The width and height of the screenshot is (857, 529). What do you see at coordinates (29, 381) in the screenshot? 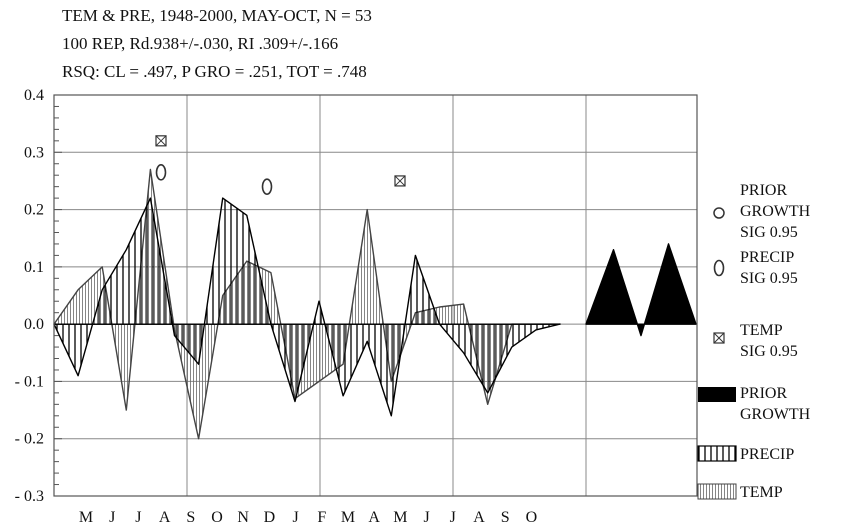
I see `y-tick-label: - 0.1` at bounding box center [29, 381].